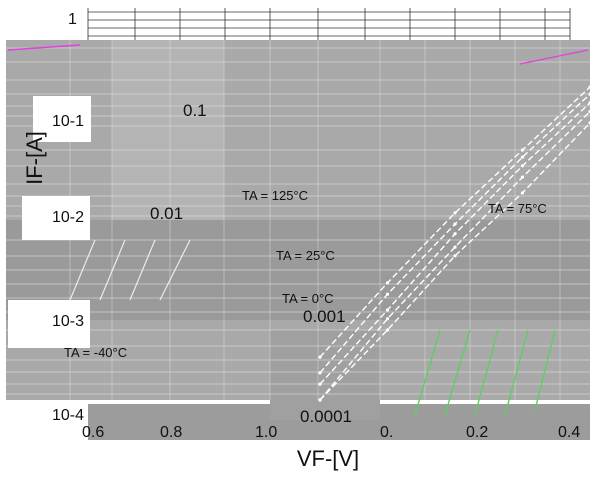  What do you see at coordinates (554, 57) in the screenshot?
I see `magenta-glitch-right` at bounding box center [554, 57].